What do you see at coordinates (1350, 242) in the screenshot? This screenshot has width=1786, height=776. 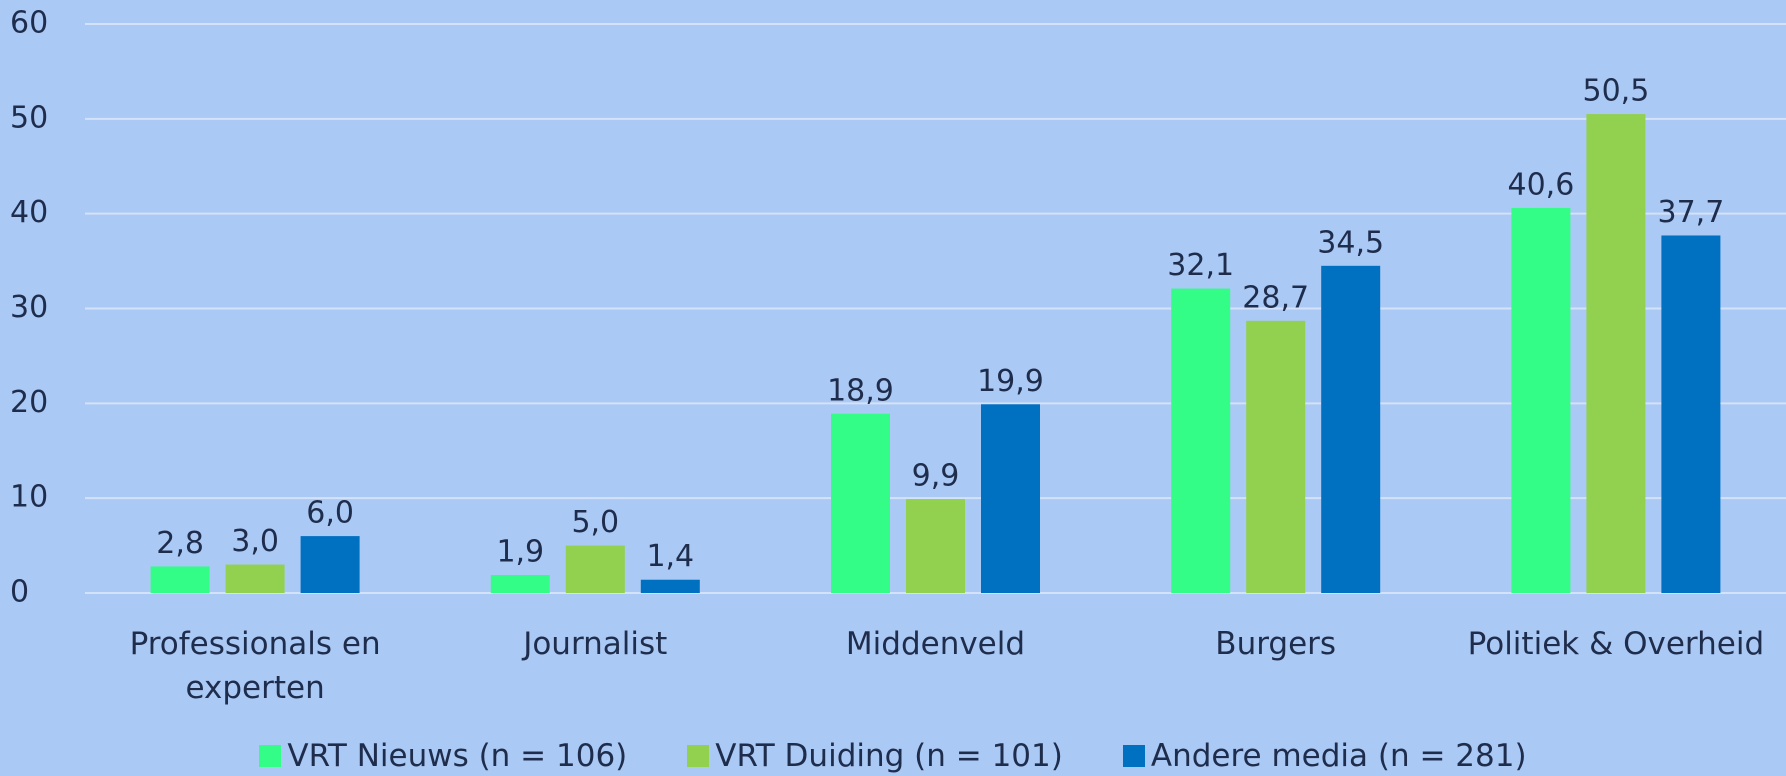 I see `data-label: 34,5` at bounding box center [1350, 242].